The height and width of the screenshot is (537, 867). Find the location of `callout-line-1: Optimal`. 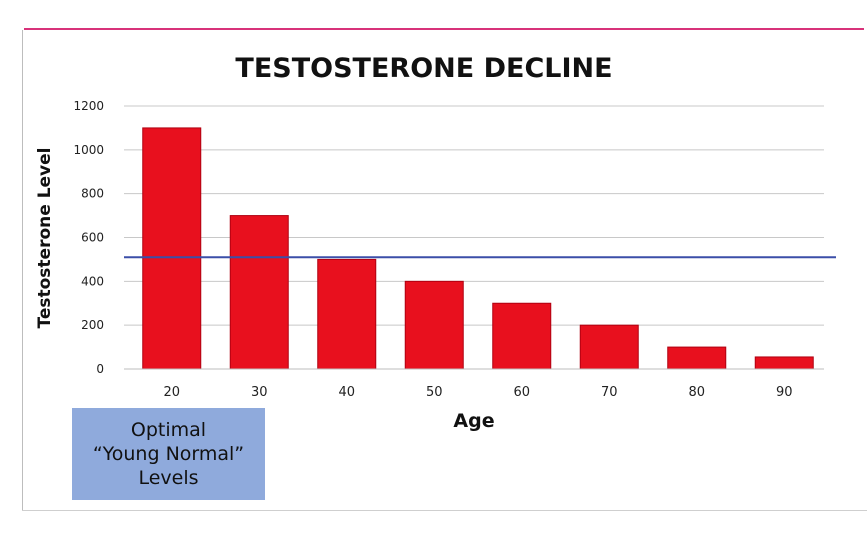

callout-line-1: Optimal is located at coordinates (168, 430).